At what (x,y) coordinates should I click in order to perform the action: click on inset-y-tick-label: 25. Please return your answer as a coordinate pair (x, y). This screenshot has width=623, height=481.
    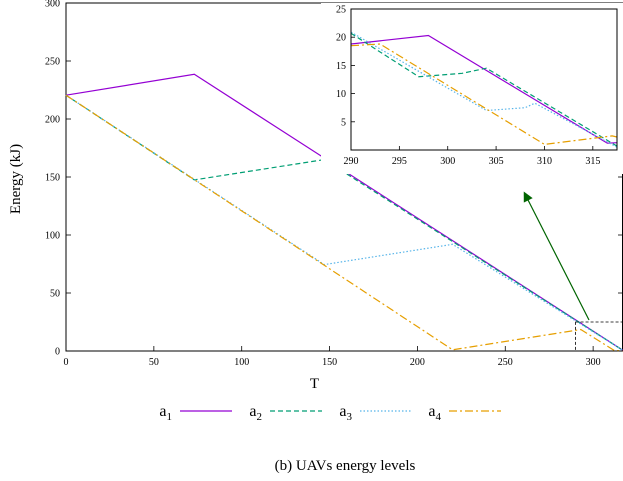
    Looking at the image, I should click on (341, 10).